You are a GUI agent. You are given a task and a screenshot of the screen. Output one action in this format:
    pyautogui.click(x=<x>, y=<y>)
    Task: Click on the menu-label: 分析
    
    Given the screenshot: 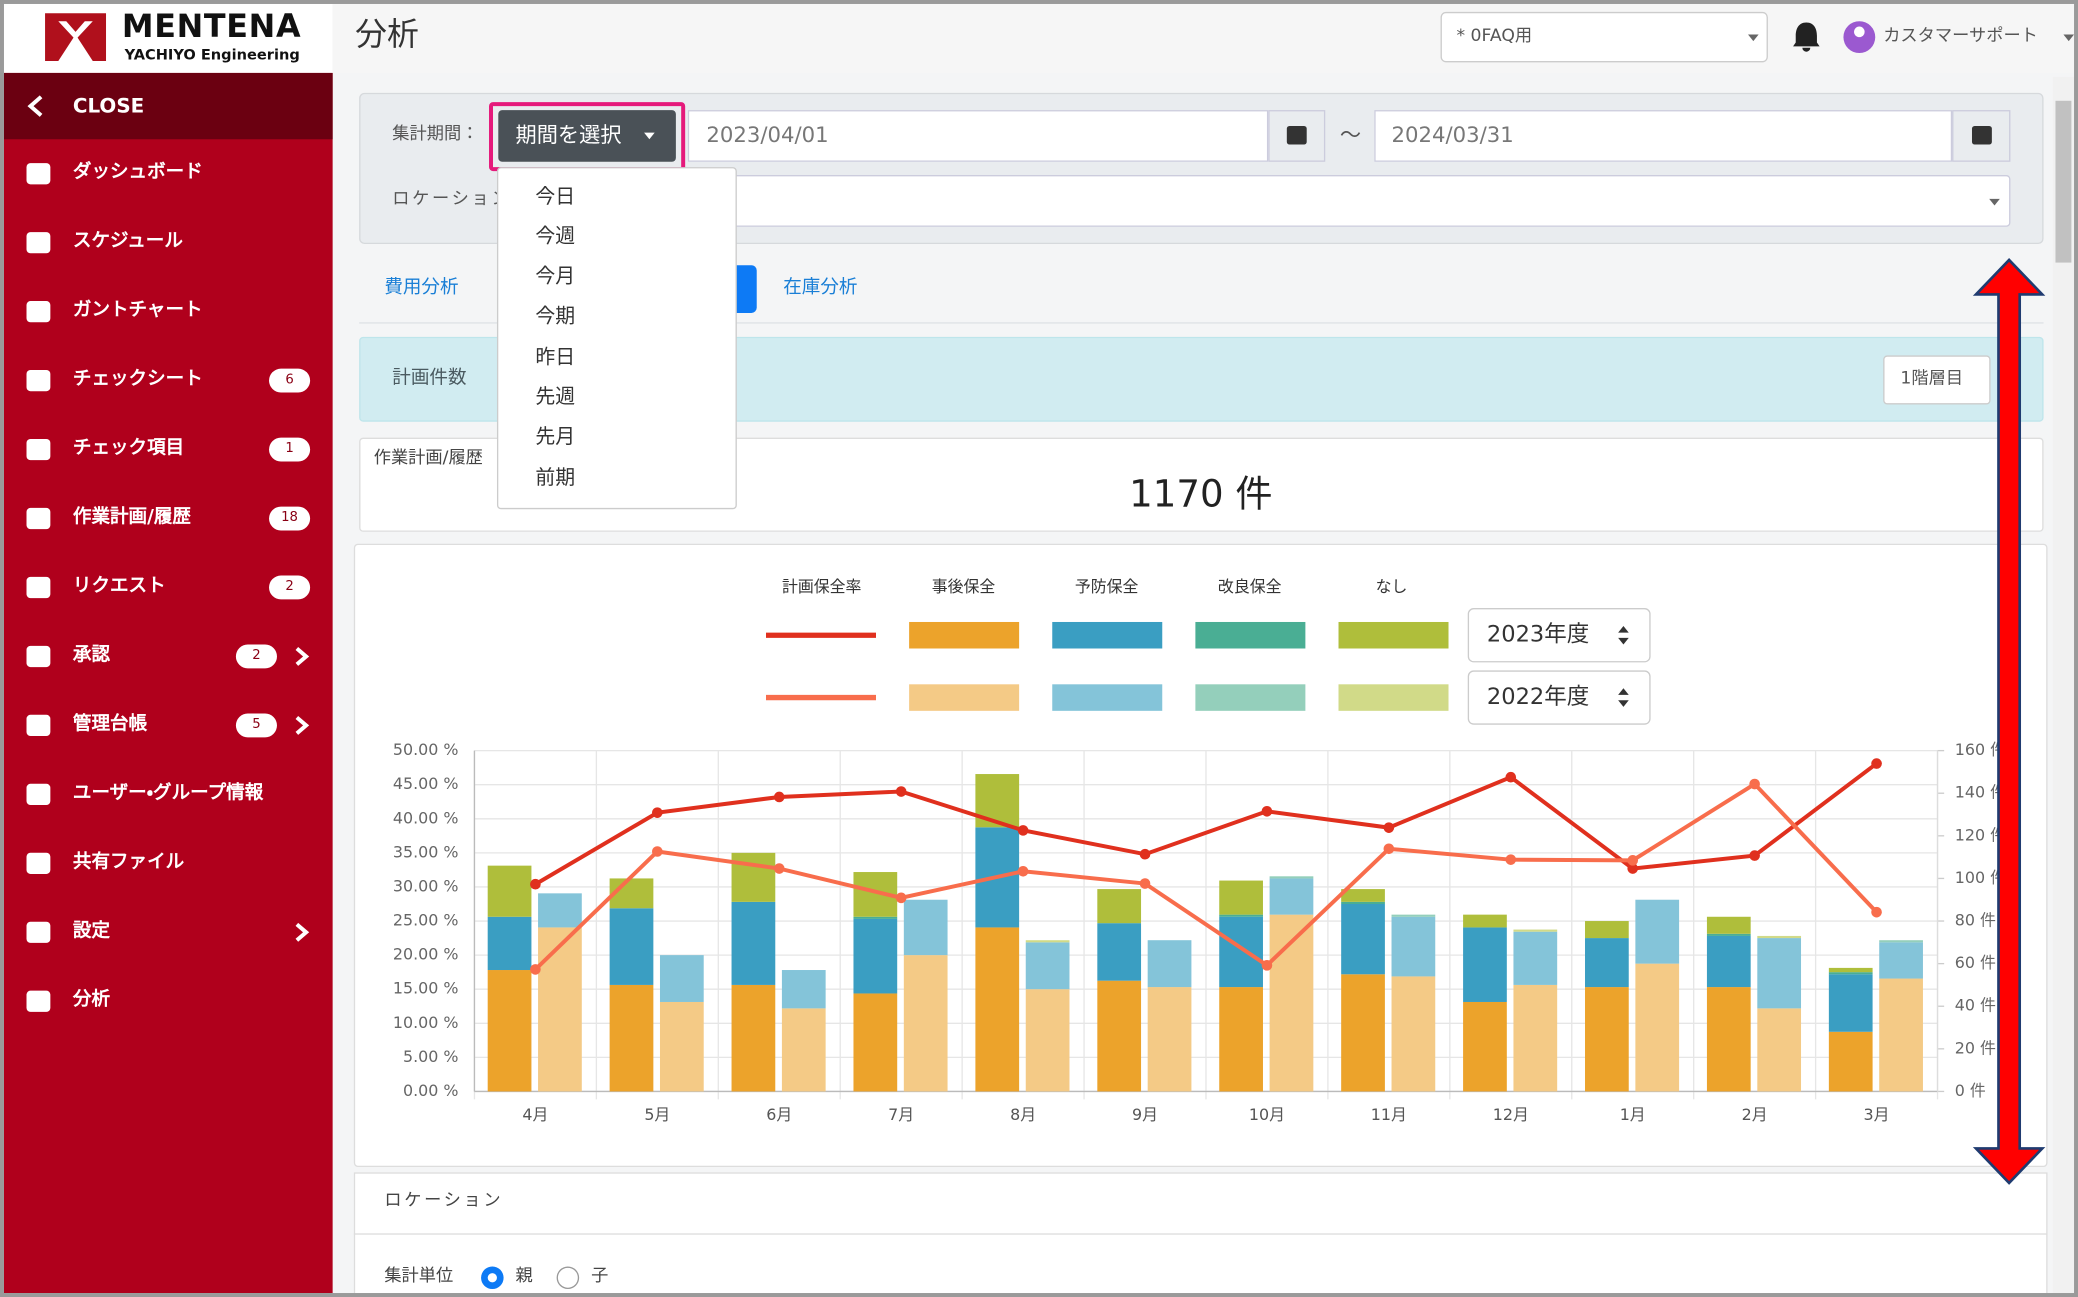 What is the action you would take?
    pyautogui.click(x=91, y=1001)
    